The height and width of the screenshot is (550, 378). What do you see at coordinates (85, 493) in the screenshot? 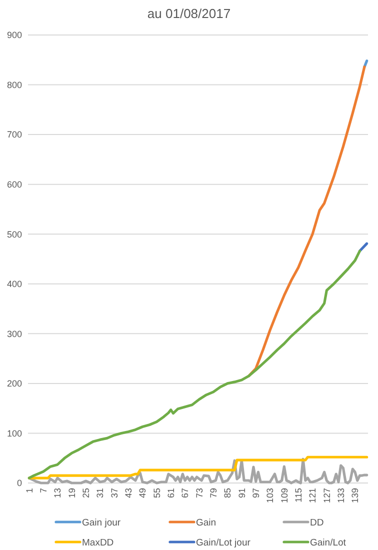
I see `x-tick-label: 25` at bounding box center [85, 493].